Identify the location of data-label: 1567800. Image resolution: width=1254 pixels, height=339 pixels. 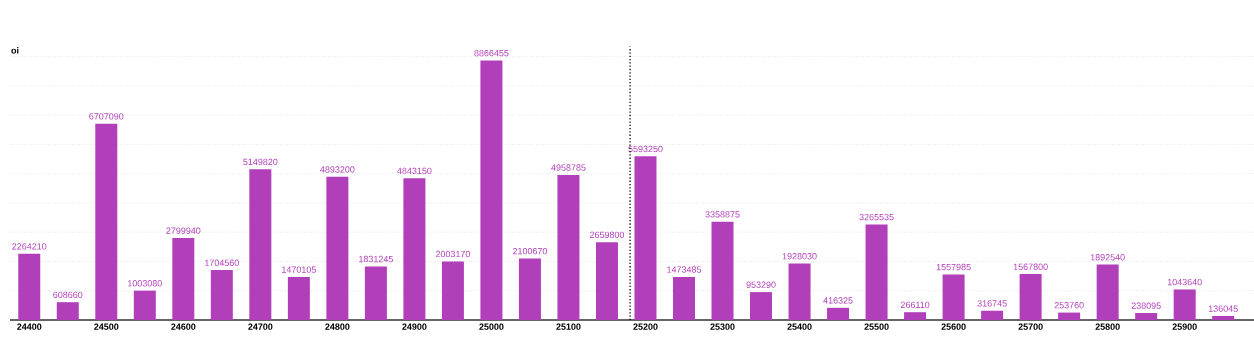
(1030, 266).